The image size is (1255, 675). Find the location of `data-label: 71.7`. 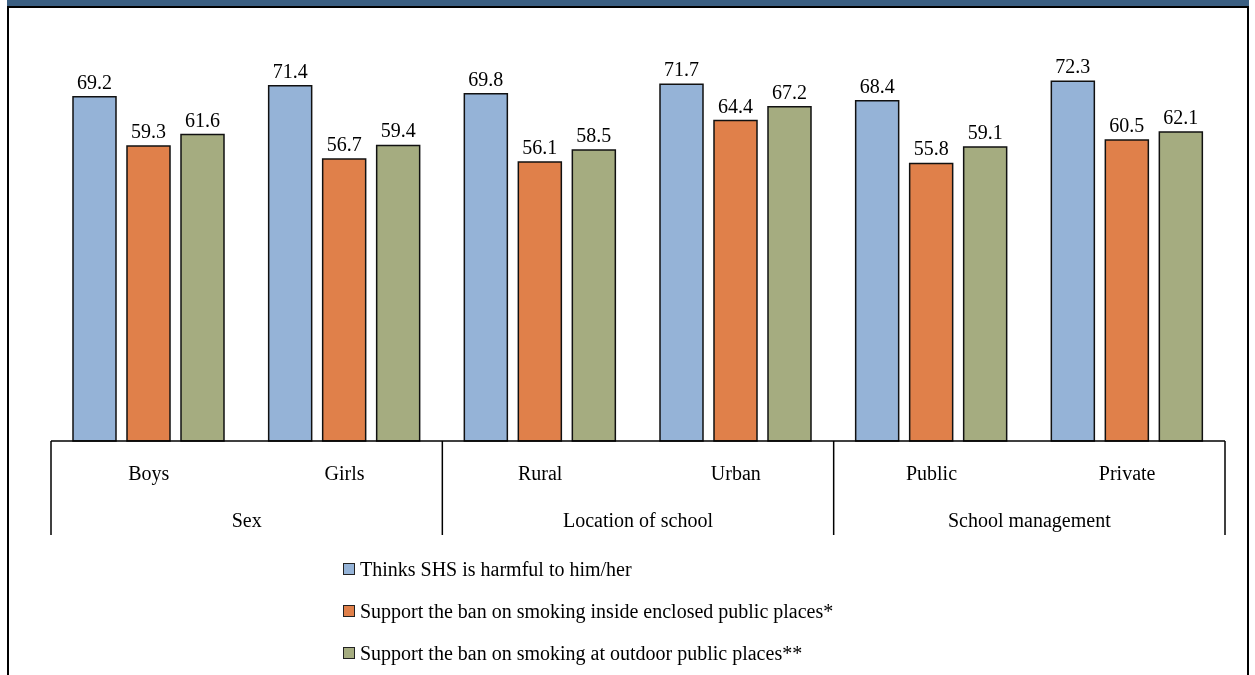

data-label: 71.7 is located at coordinates (681, 69).